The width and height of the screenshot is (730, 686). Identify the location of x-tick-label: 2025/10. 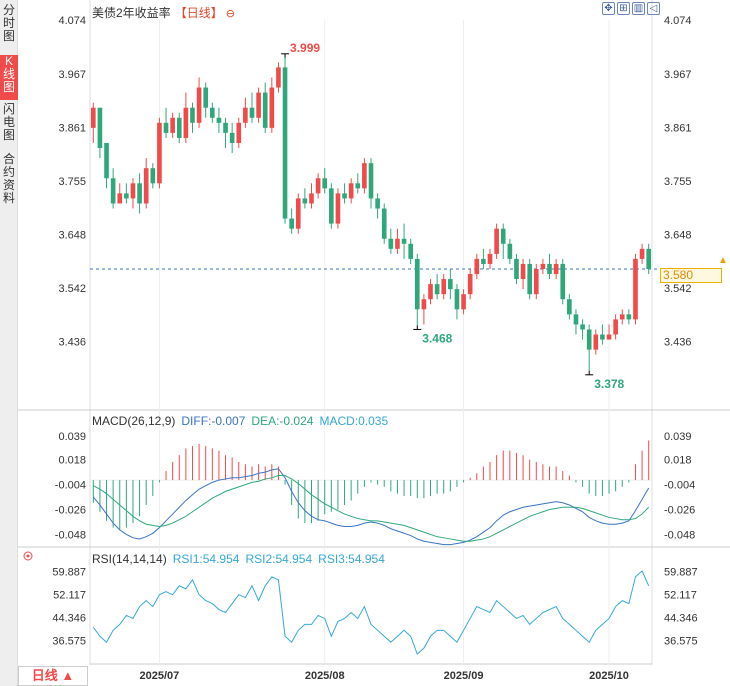
(609, 676).